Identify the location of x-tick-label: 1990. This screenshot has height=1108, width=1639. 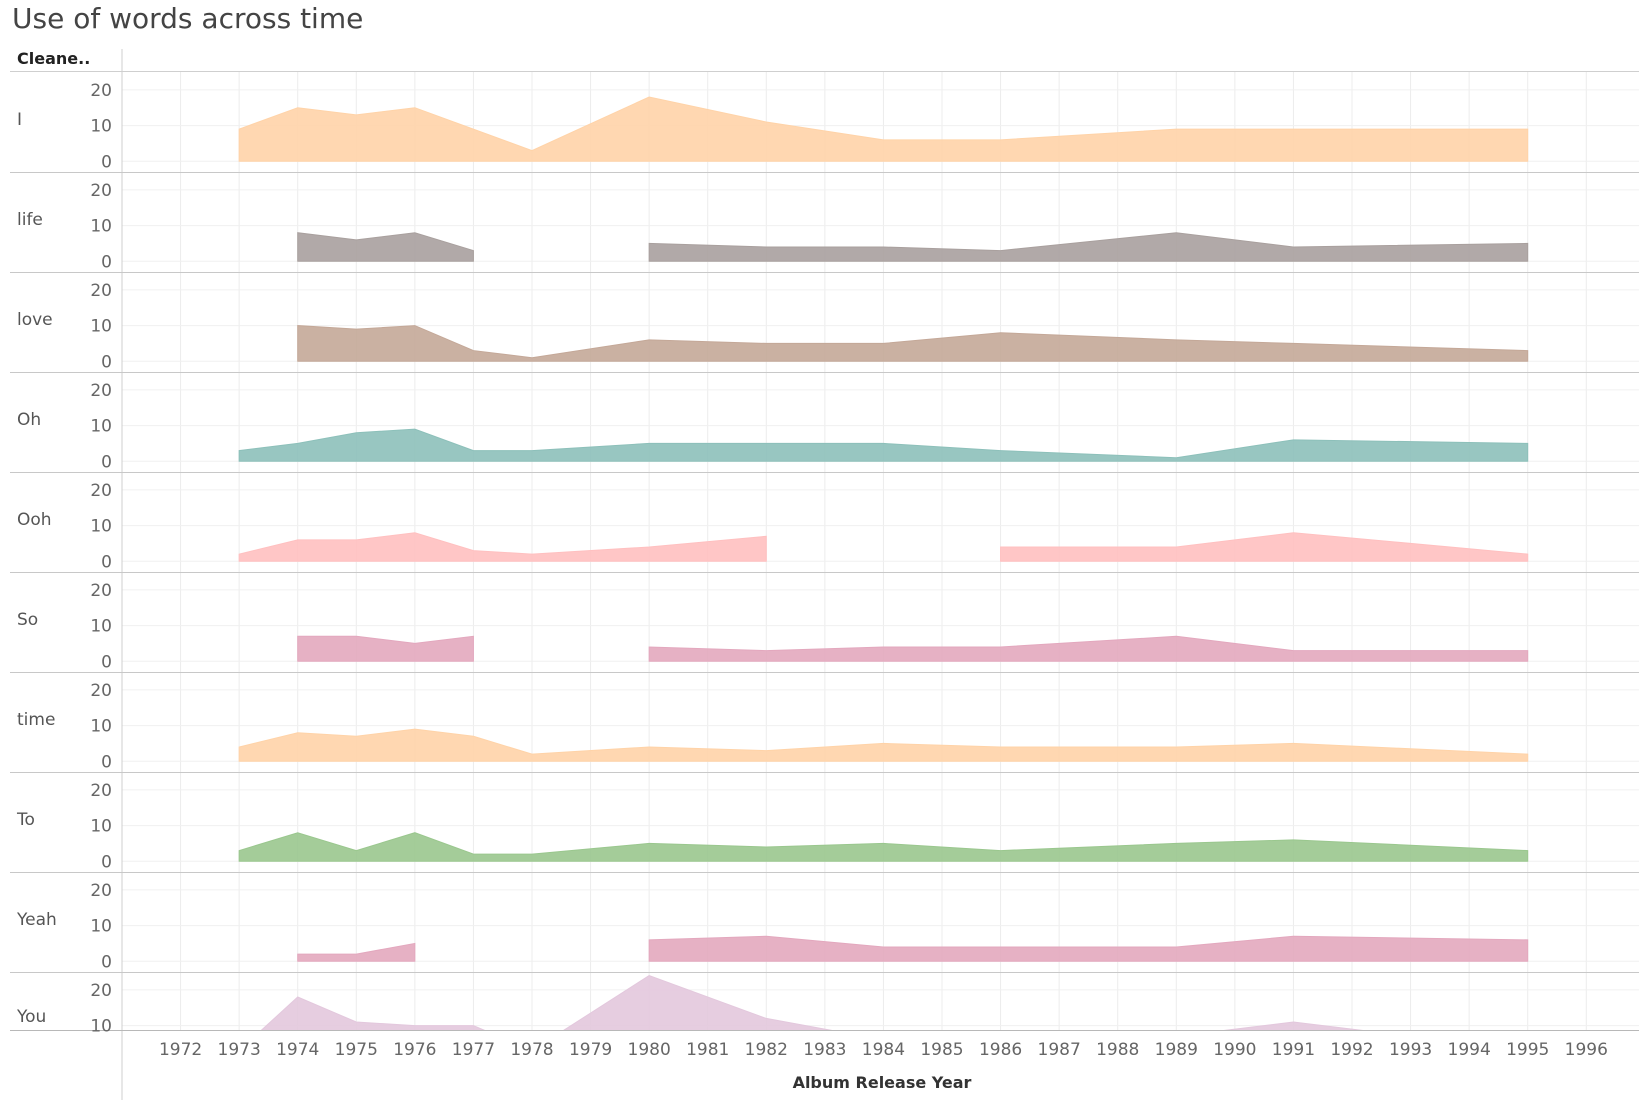
(1234, 1050).